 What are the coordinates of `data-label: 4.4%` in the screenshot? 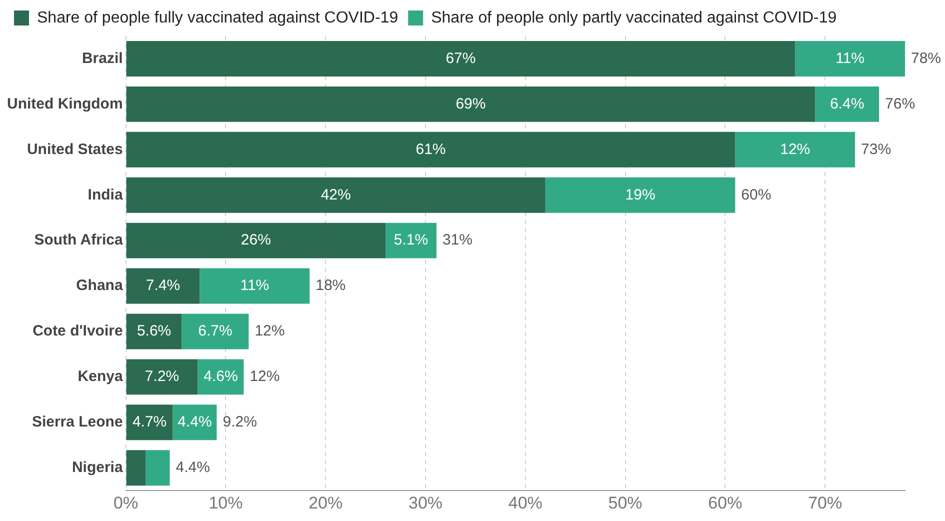 It's located at (195, 422).